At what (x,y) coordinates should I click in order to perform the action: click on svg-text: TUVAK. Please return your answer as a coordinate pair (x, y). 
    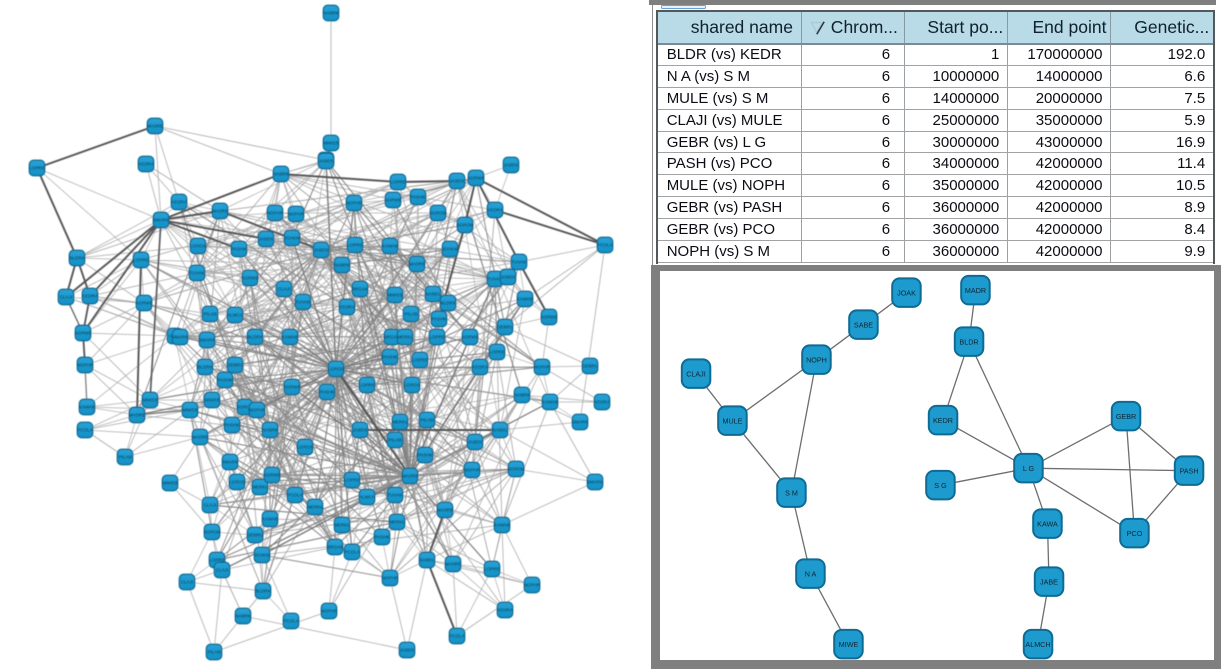
    Looking at the image, I should click on (304, 302).